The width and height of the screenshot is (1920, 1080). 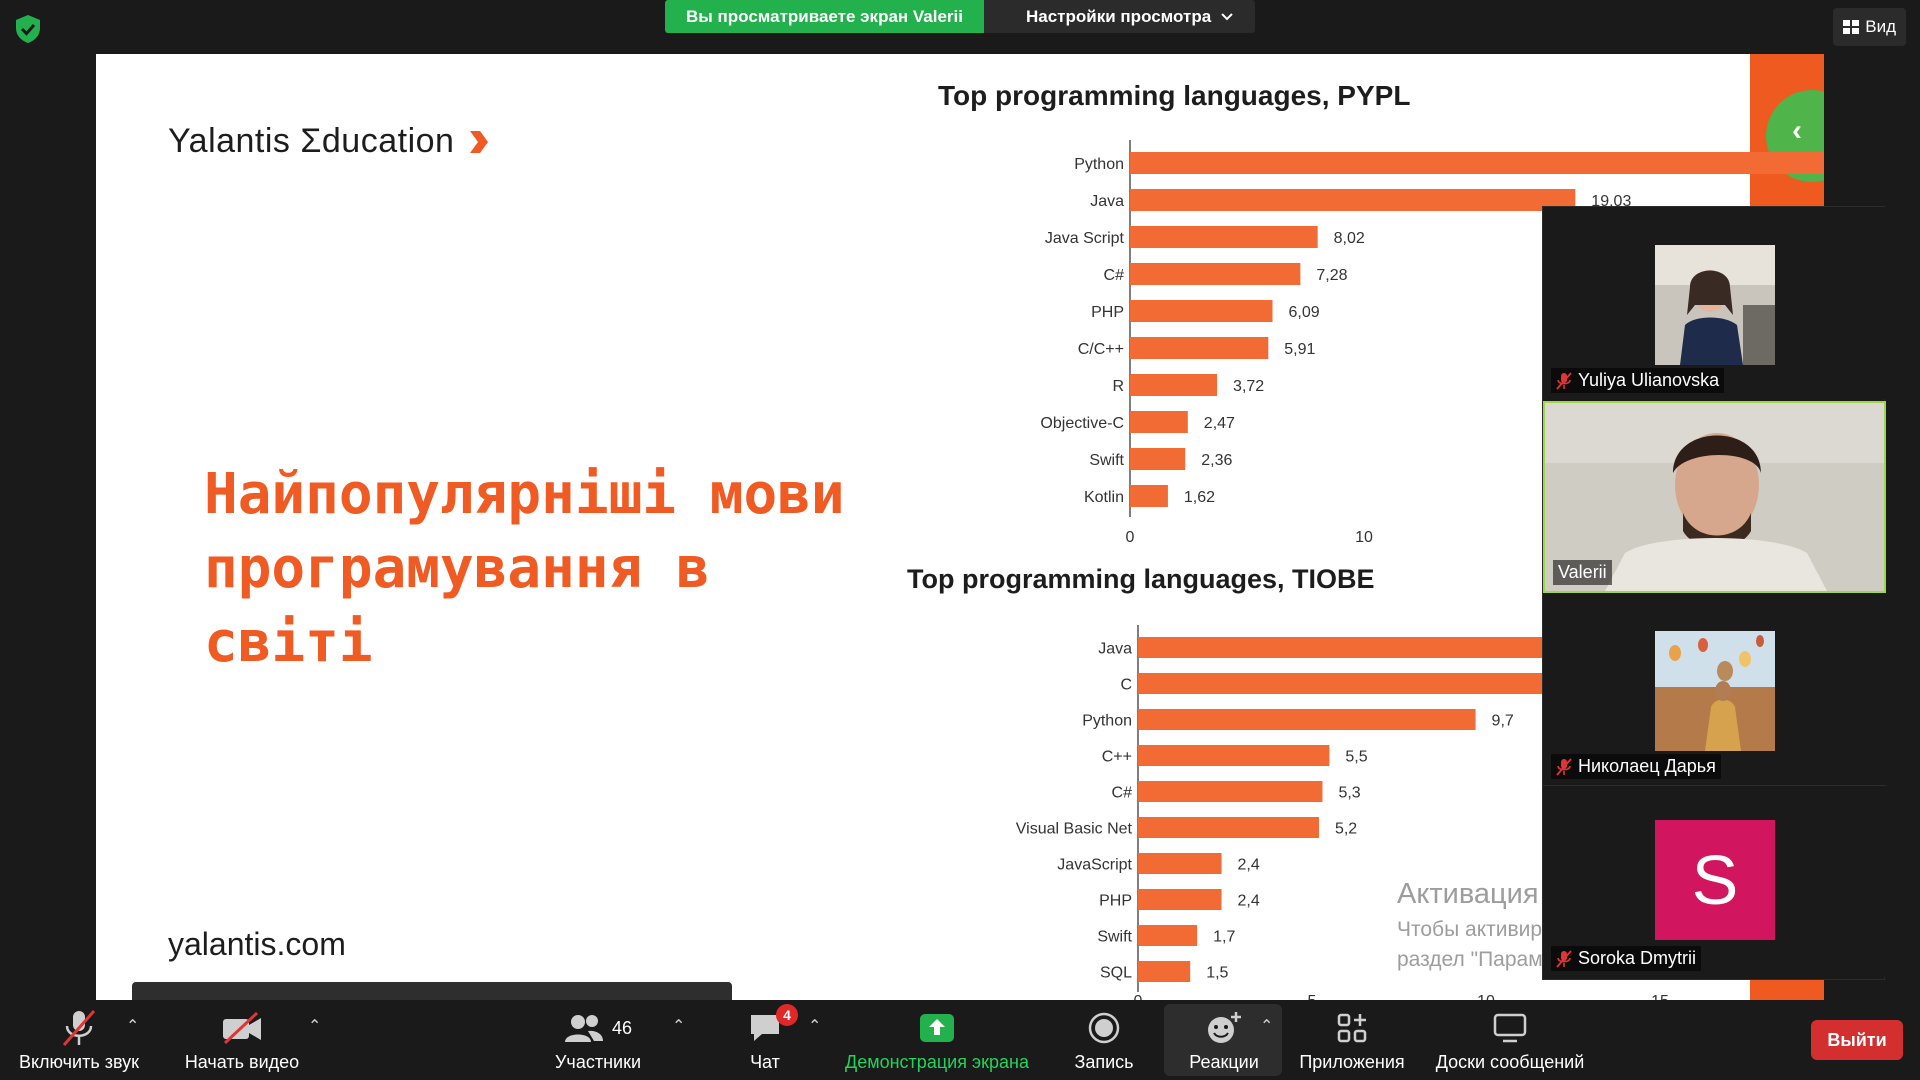 I want to click on value-label: 5,5, so click(x=1356, y=757).